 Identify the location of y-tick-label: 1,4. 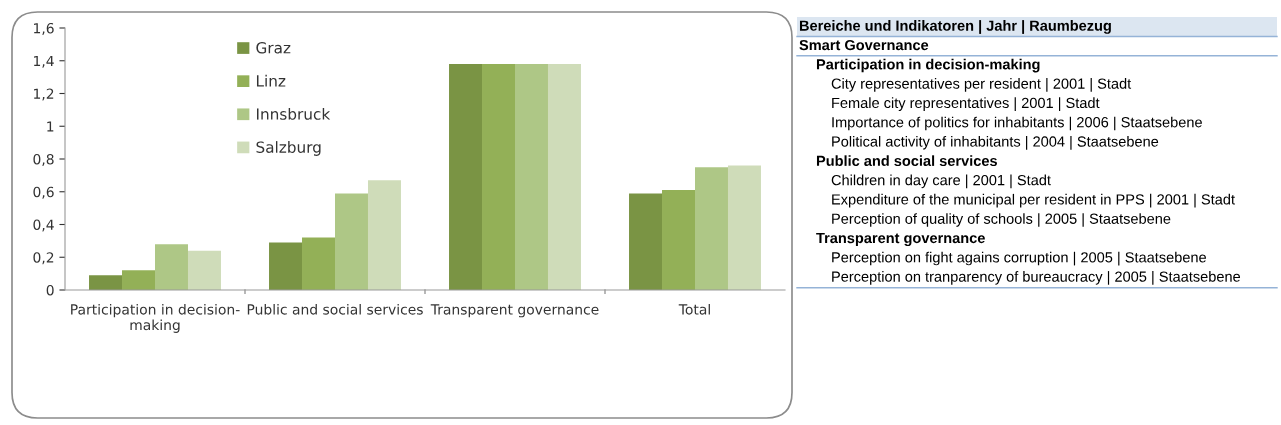
(44, 61).